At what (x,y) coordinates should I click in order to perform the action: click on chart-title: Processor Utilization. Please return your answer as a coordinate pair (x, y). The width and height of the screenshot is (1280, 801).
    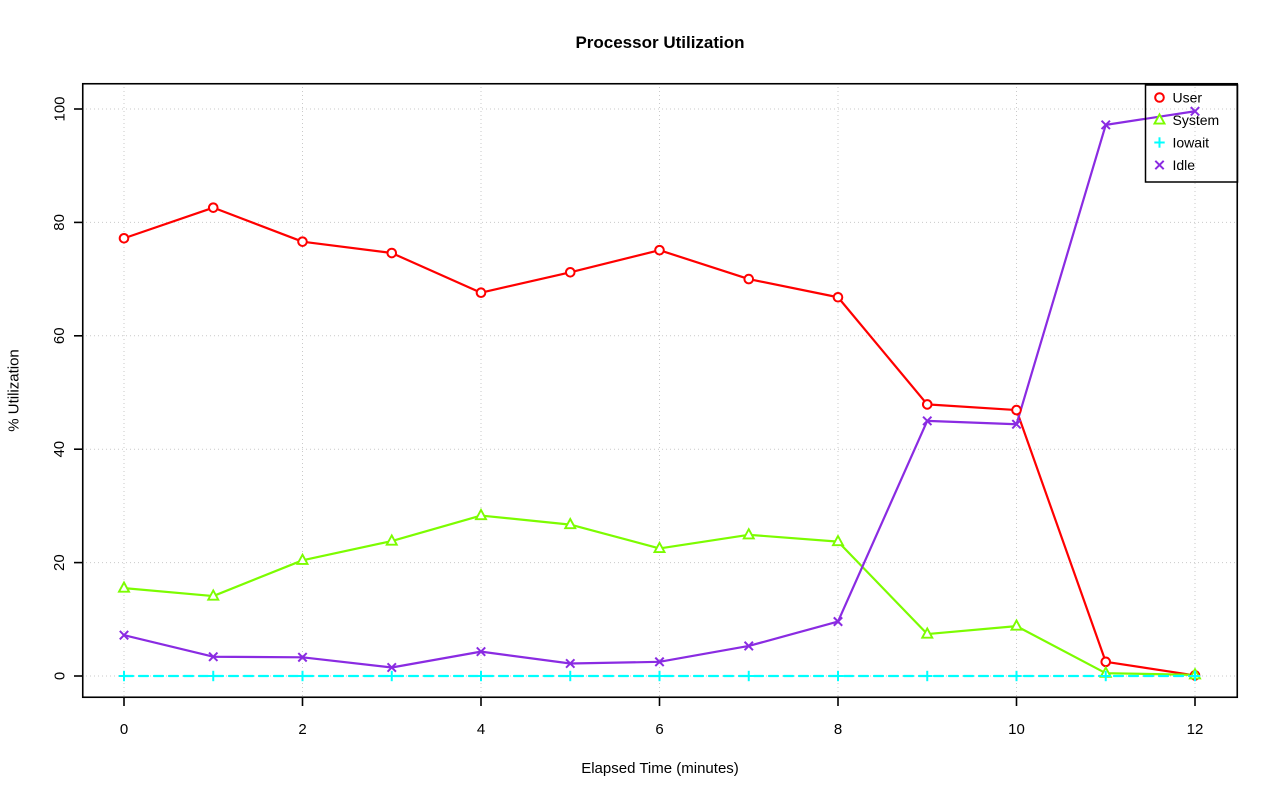
    Looking at the image, I should click on (660, 42).